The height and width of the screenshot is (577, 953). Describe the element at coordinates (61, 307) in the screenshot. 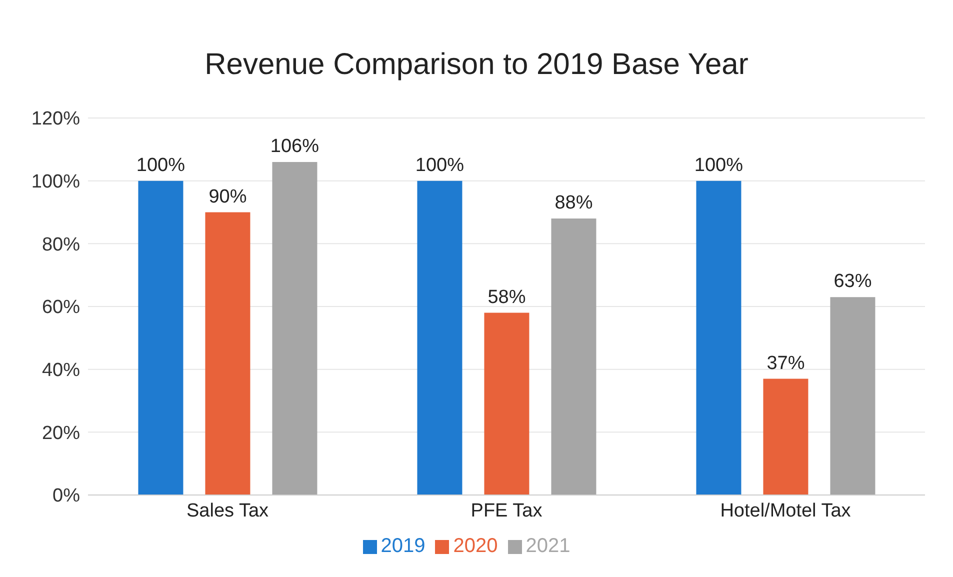

I see `y-tick-label: 60%` at that location.